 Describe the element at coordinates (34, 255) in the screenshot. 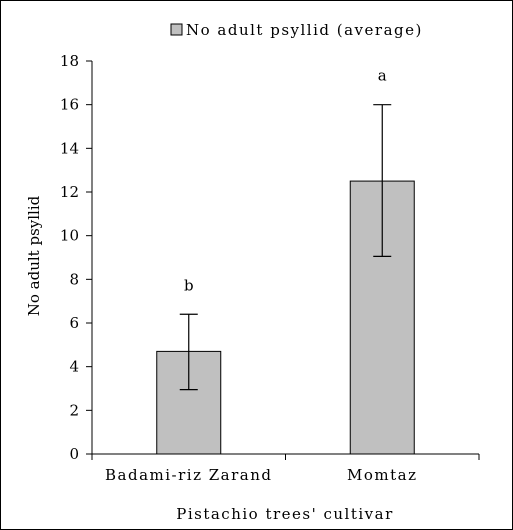

I see `y-axis-title: No adult psyllid` at that location.